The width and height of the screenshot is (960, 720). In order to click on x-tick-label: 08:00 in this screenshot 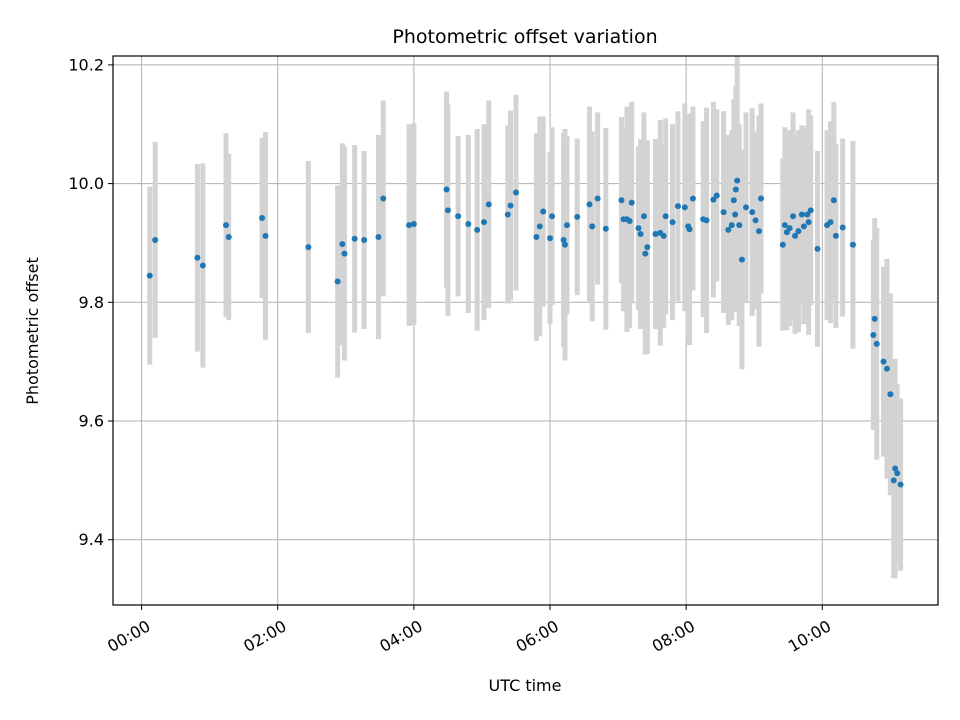, I will do `click(673, 636)`.